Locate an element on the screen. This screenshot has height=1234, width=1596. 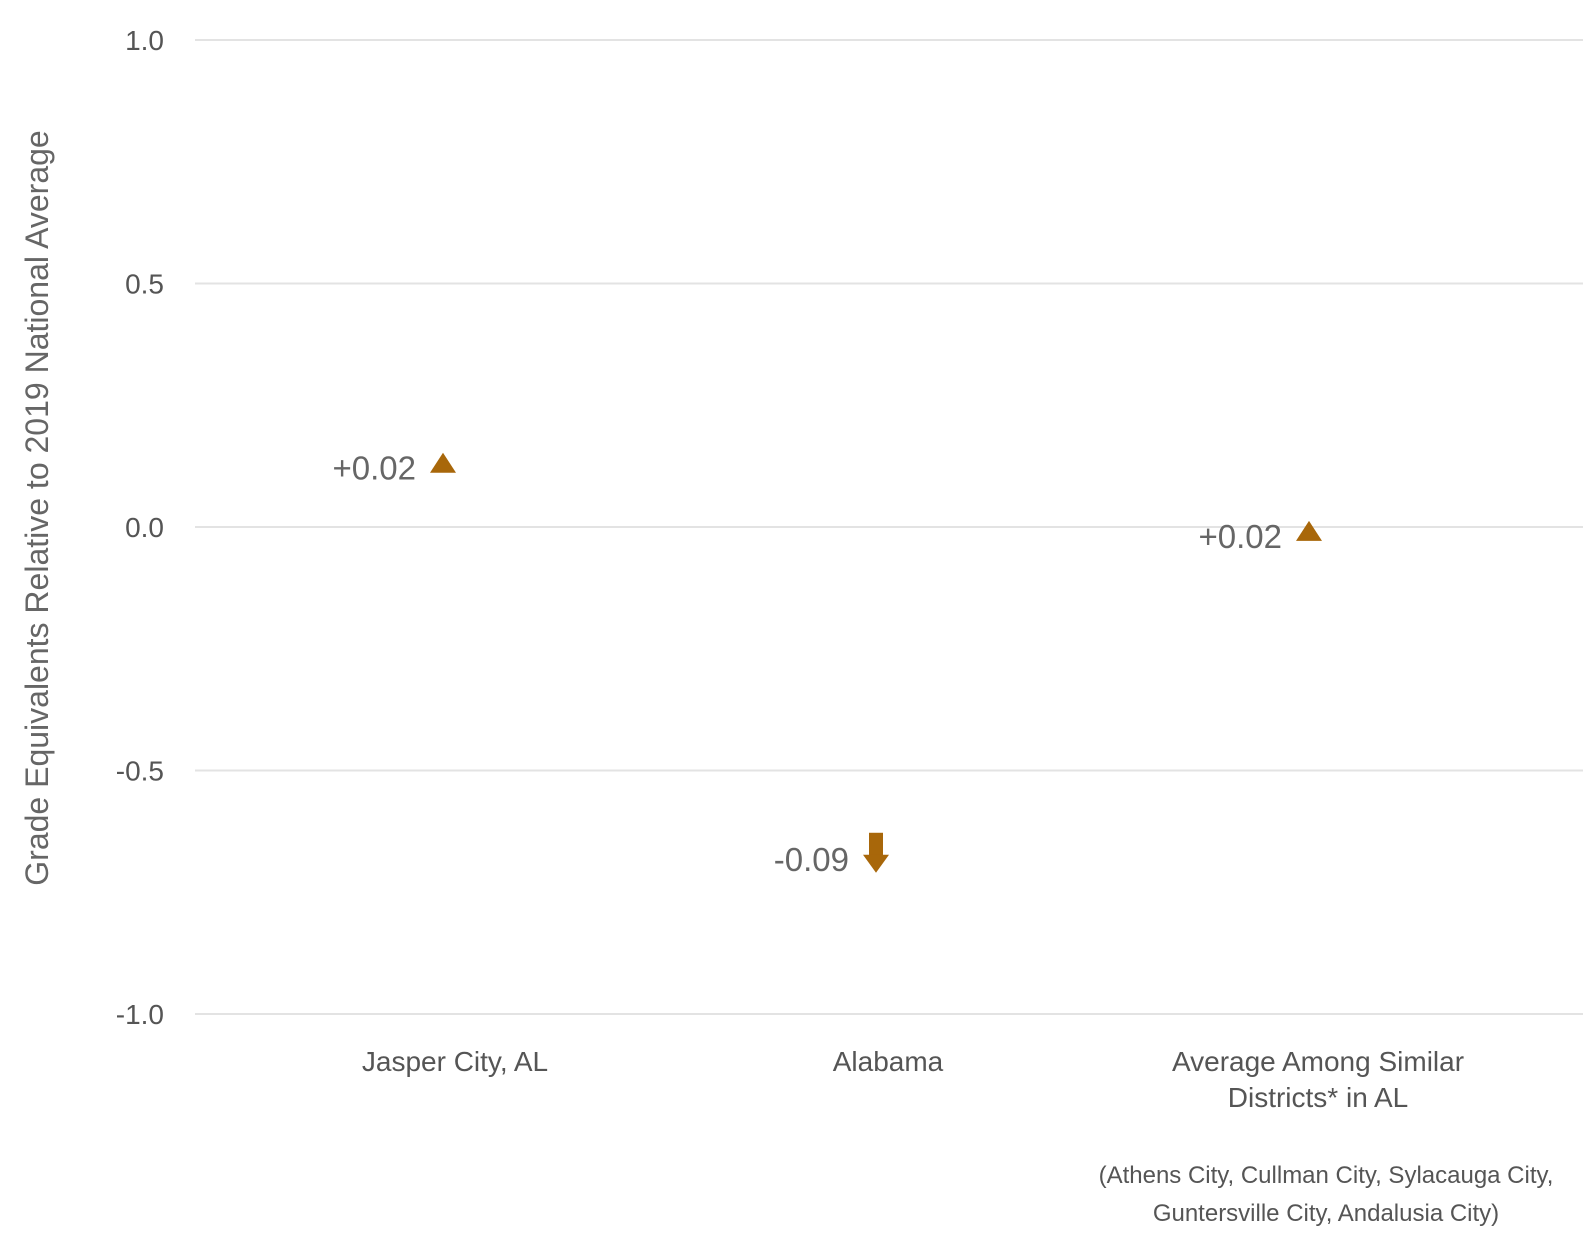
footnote-line: Guntersville City, Andalusia City) is located at coordinates (1326, 1213).